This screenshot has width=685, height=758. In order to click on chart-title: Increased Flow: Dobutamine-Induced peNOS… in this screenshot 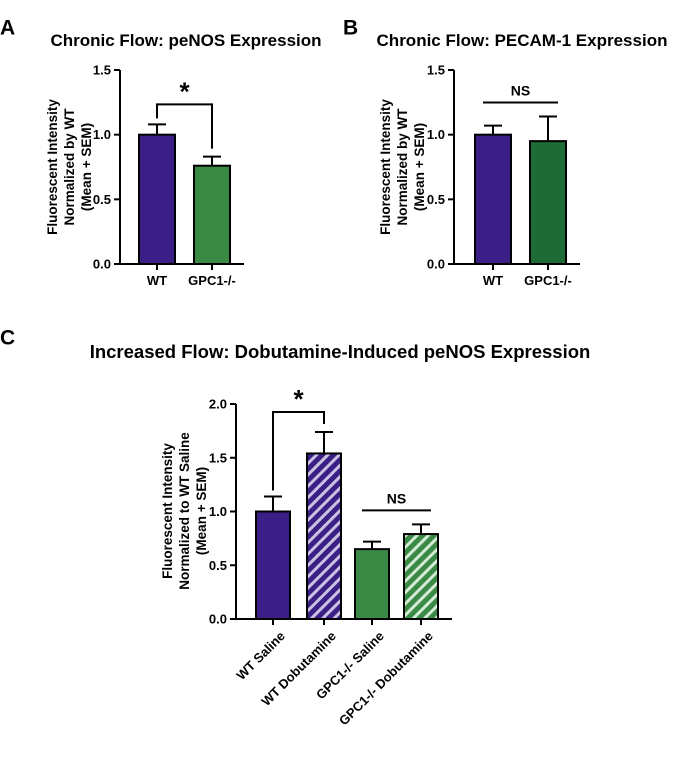, I will do `click(340, 351)`.